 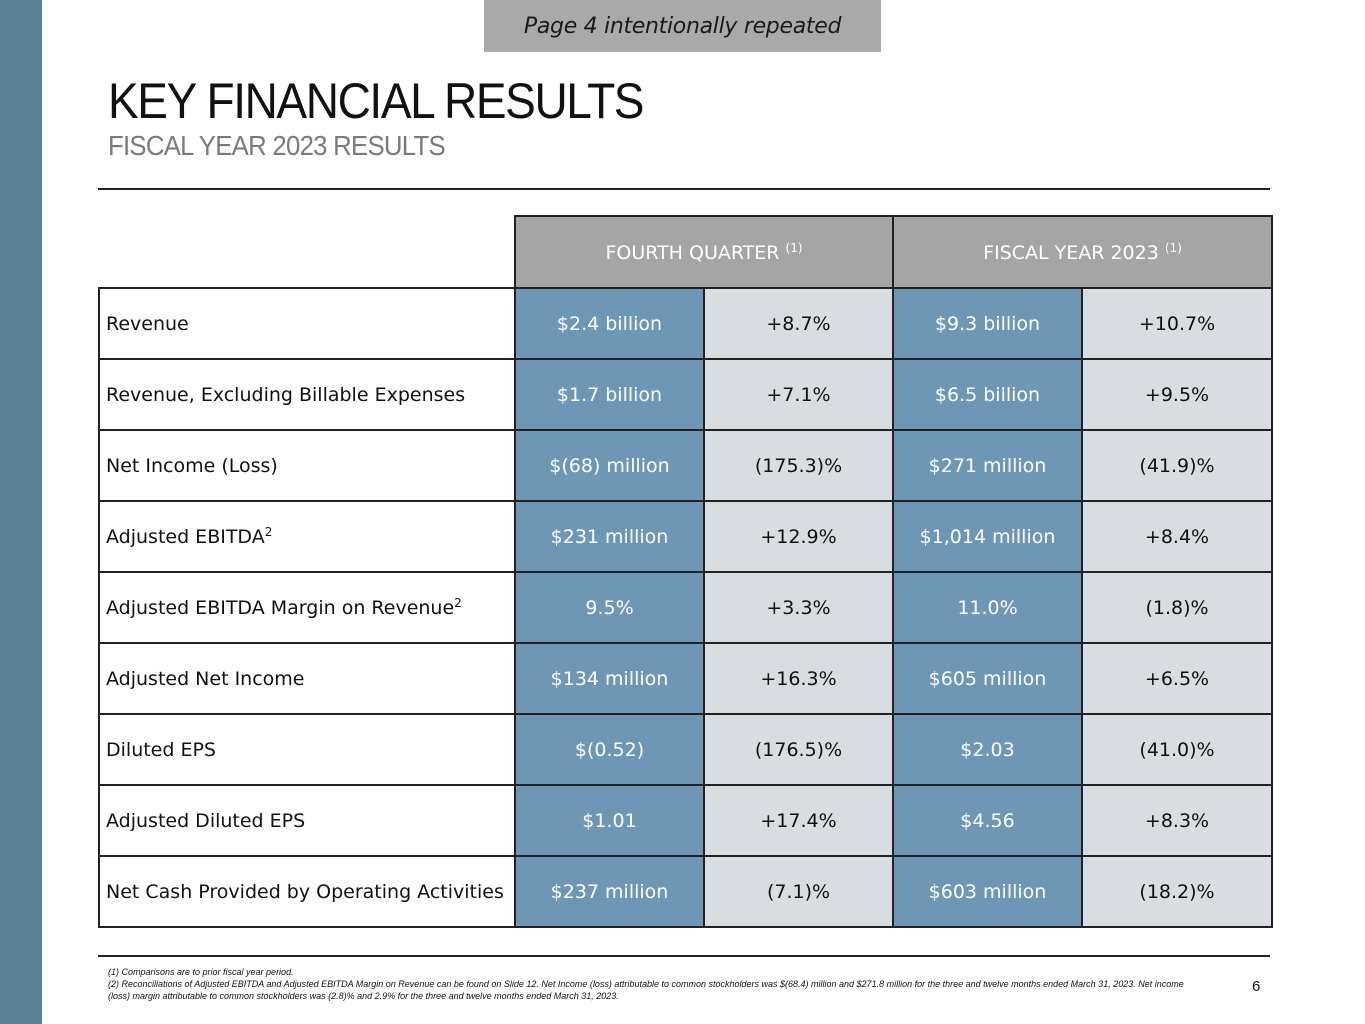 I want to click on header-blank-cell, so click(x=307, y=252).